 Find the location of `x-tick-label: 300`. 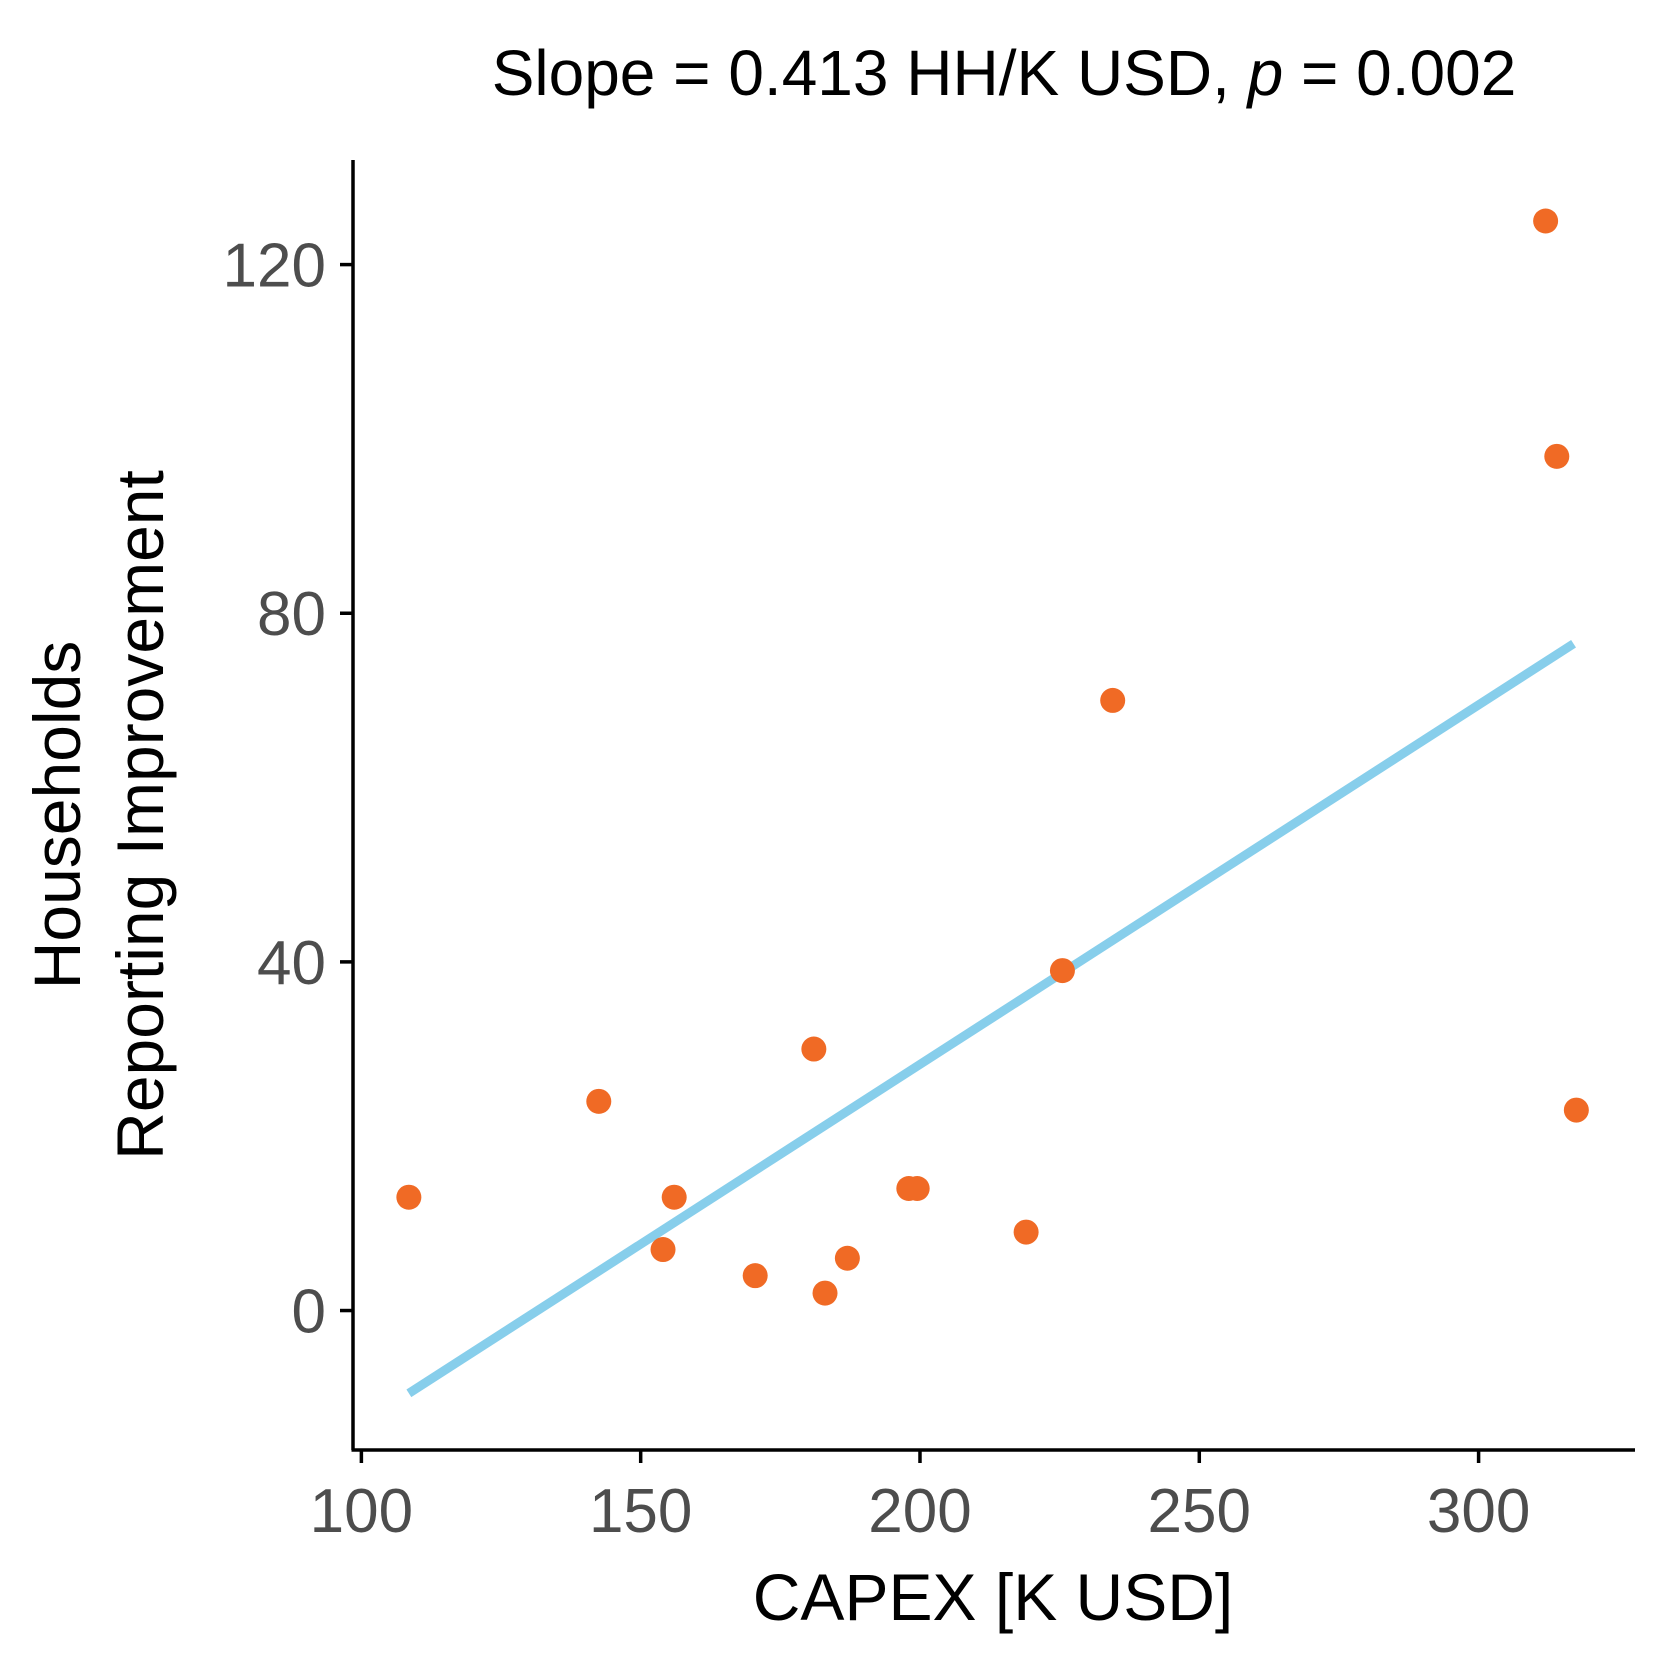

x-tick-label: 300 is located at coordinates (1478, 1511).